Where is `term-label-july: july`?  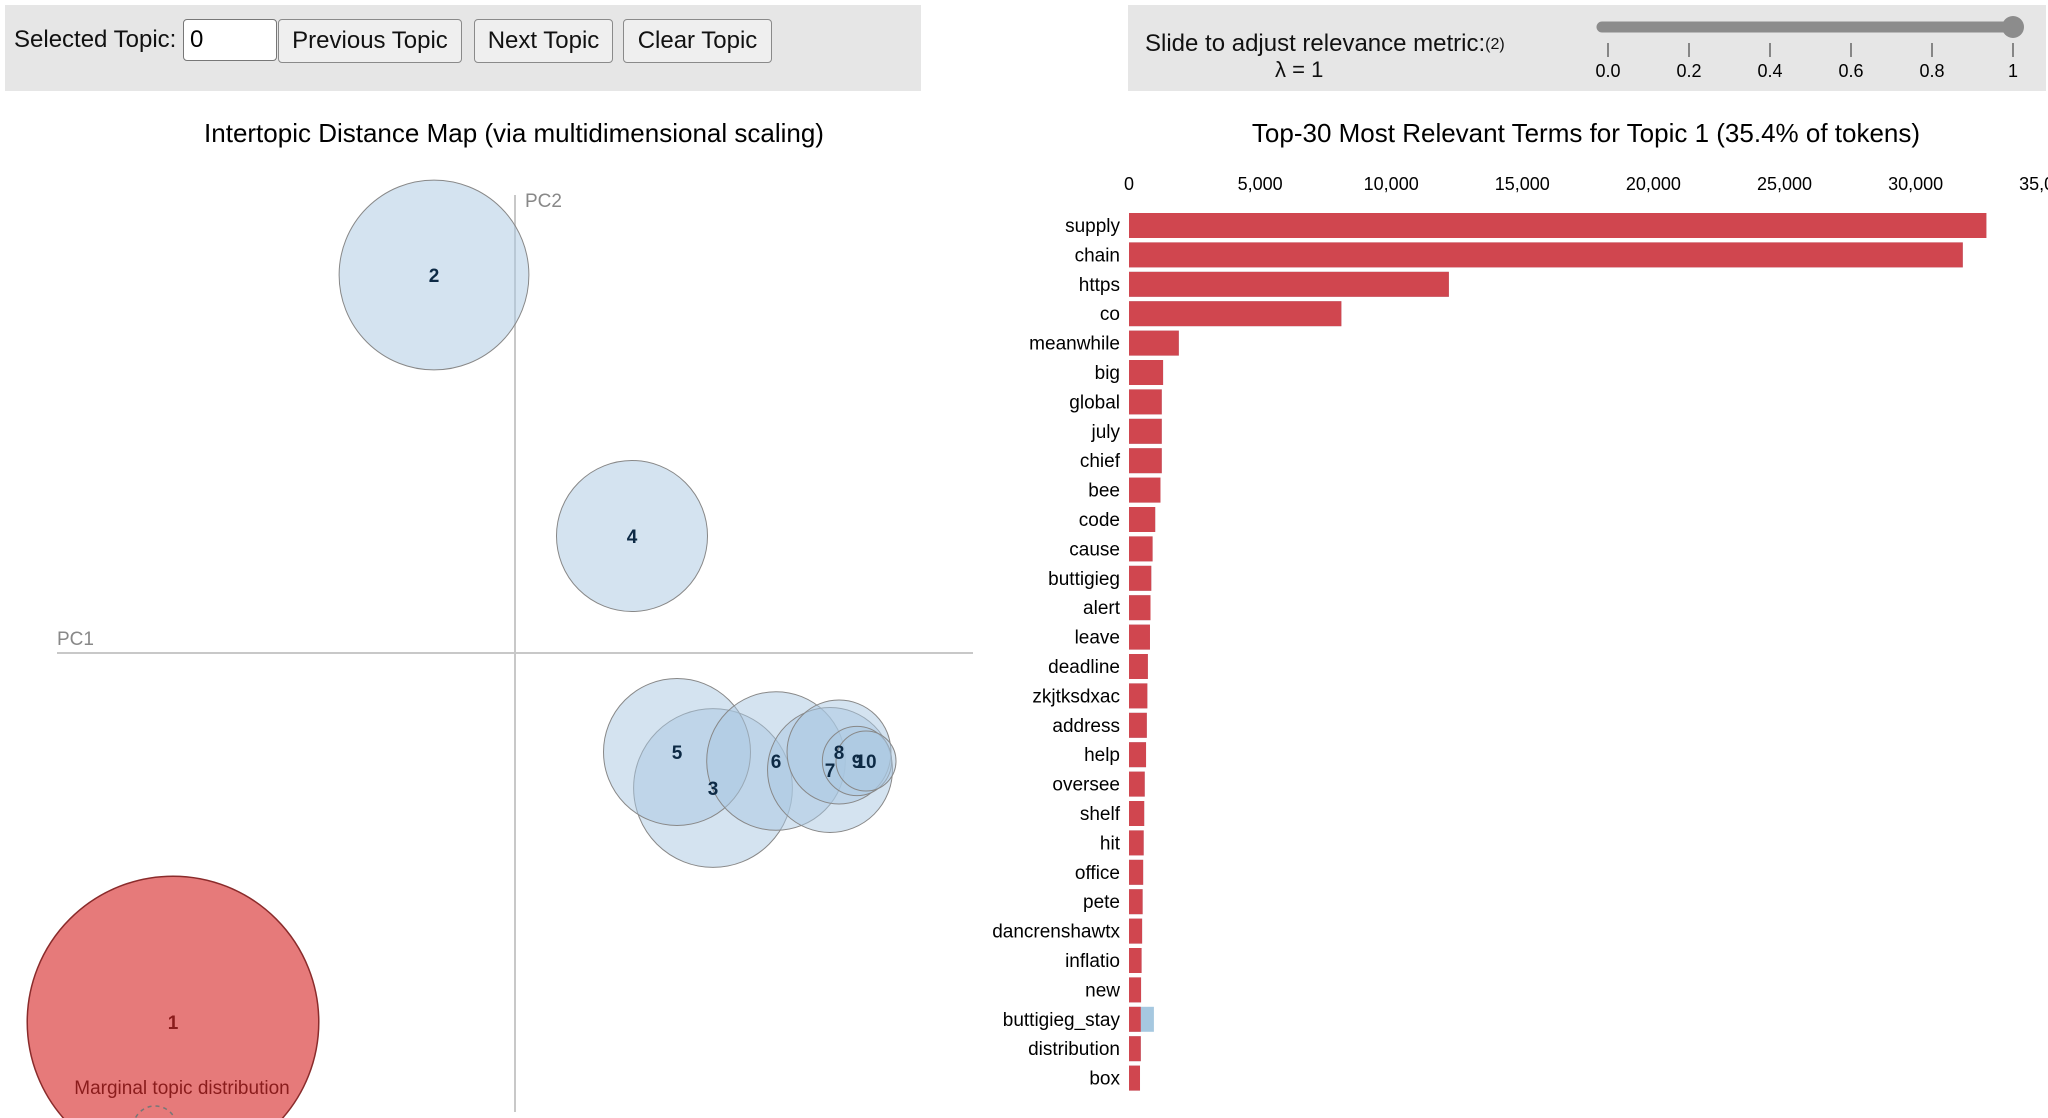
term-label-july: july is located at coordinates (1105, 432).